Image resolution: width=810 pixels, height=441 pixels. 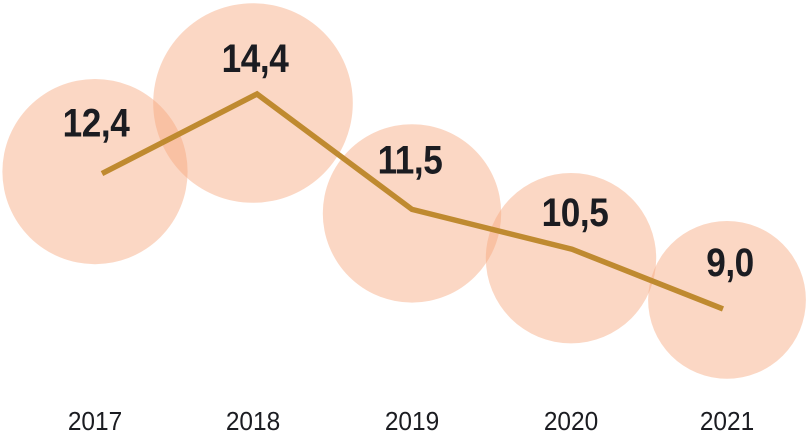 What do you see at coordinates (412, 421) in the screenshot?
I see `year-label-2019: 2019` at bounding box center [412, 421].